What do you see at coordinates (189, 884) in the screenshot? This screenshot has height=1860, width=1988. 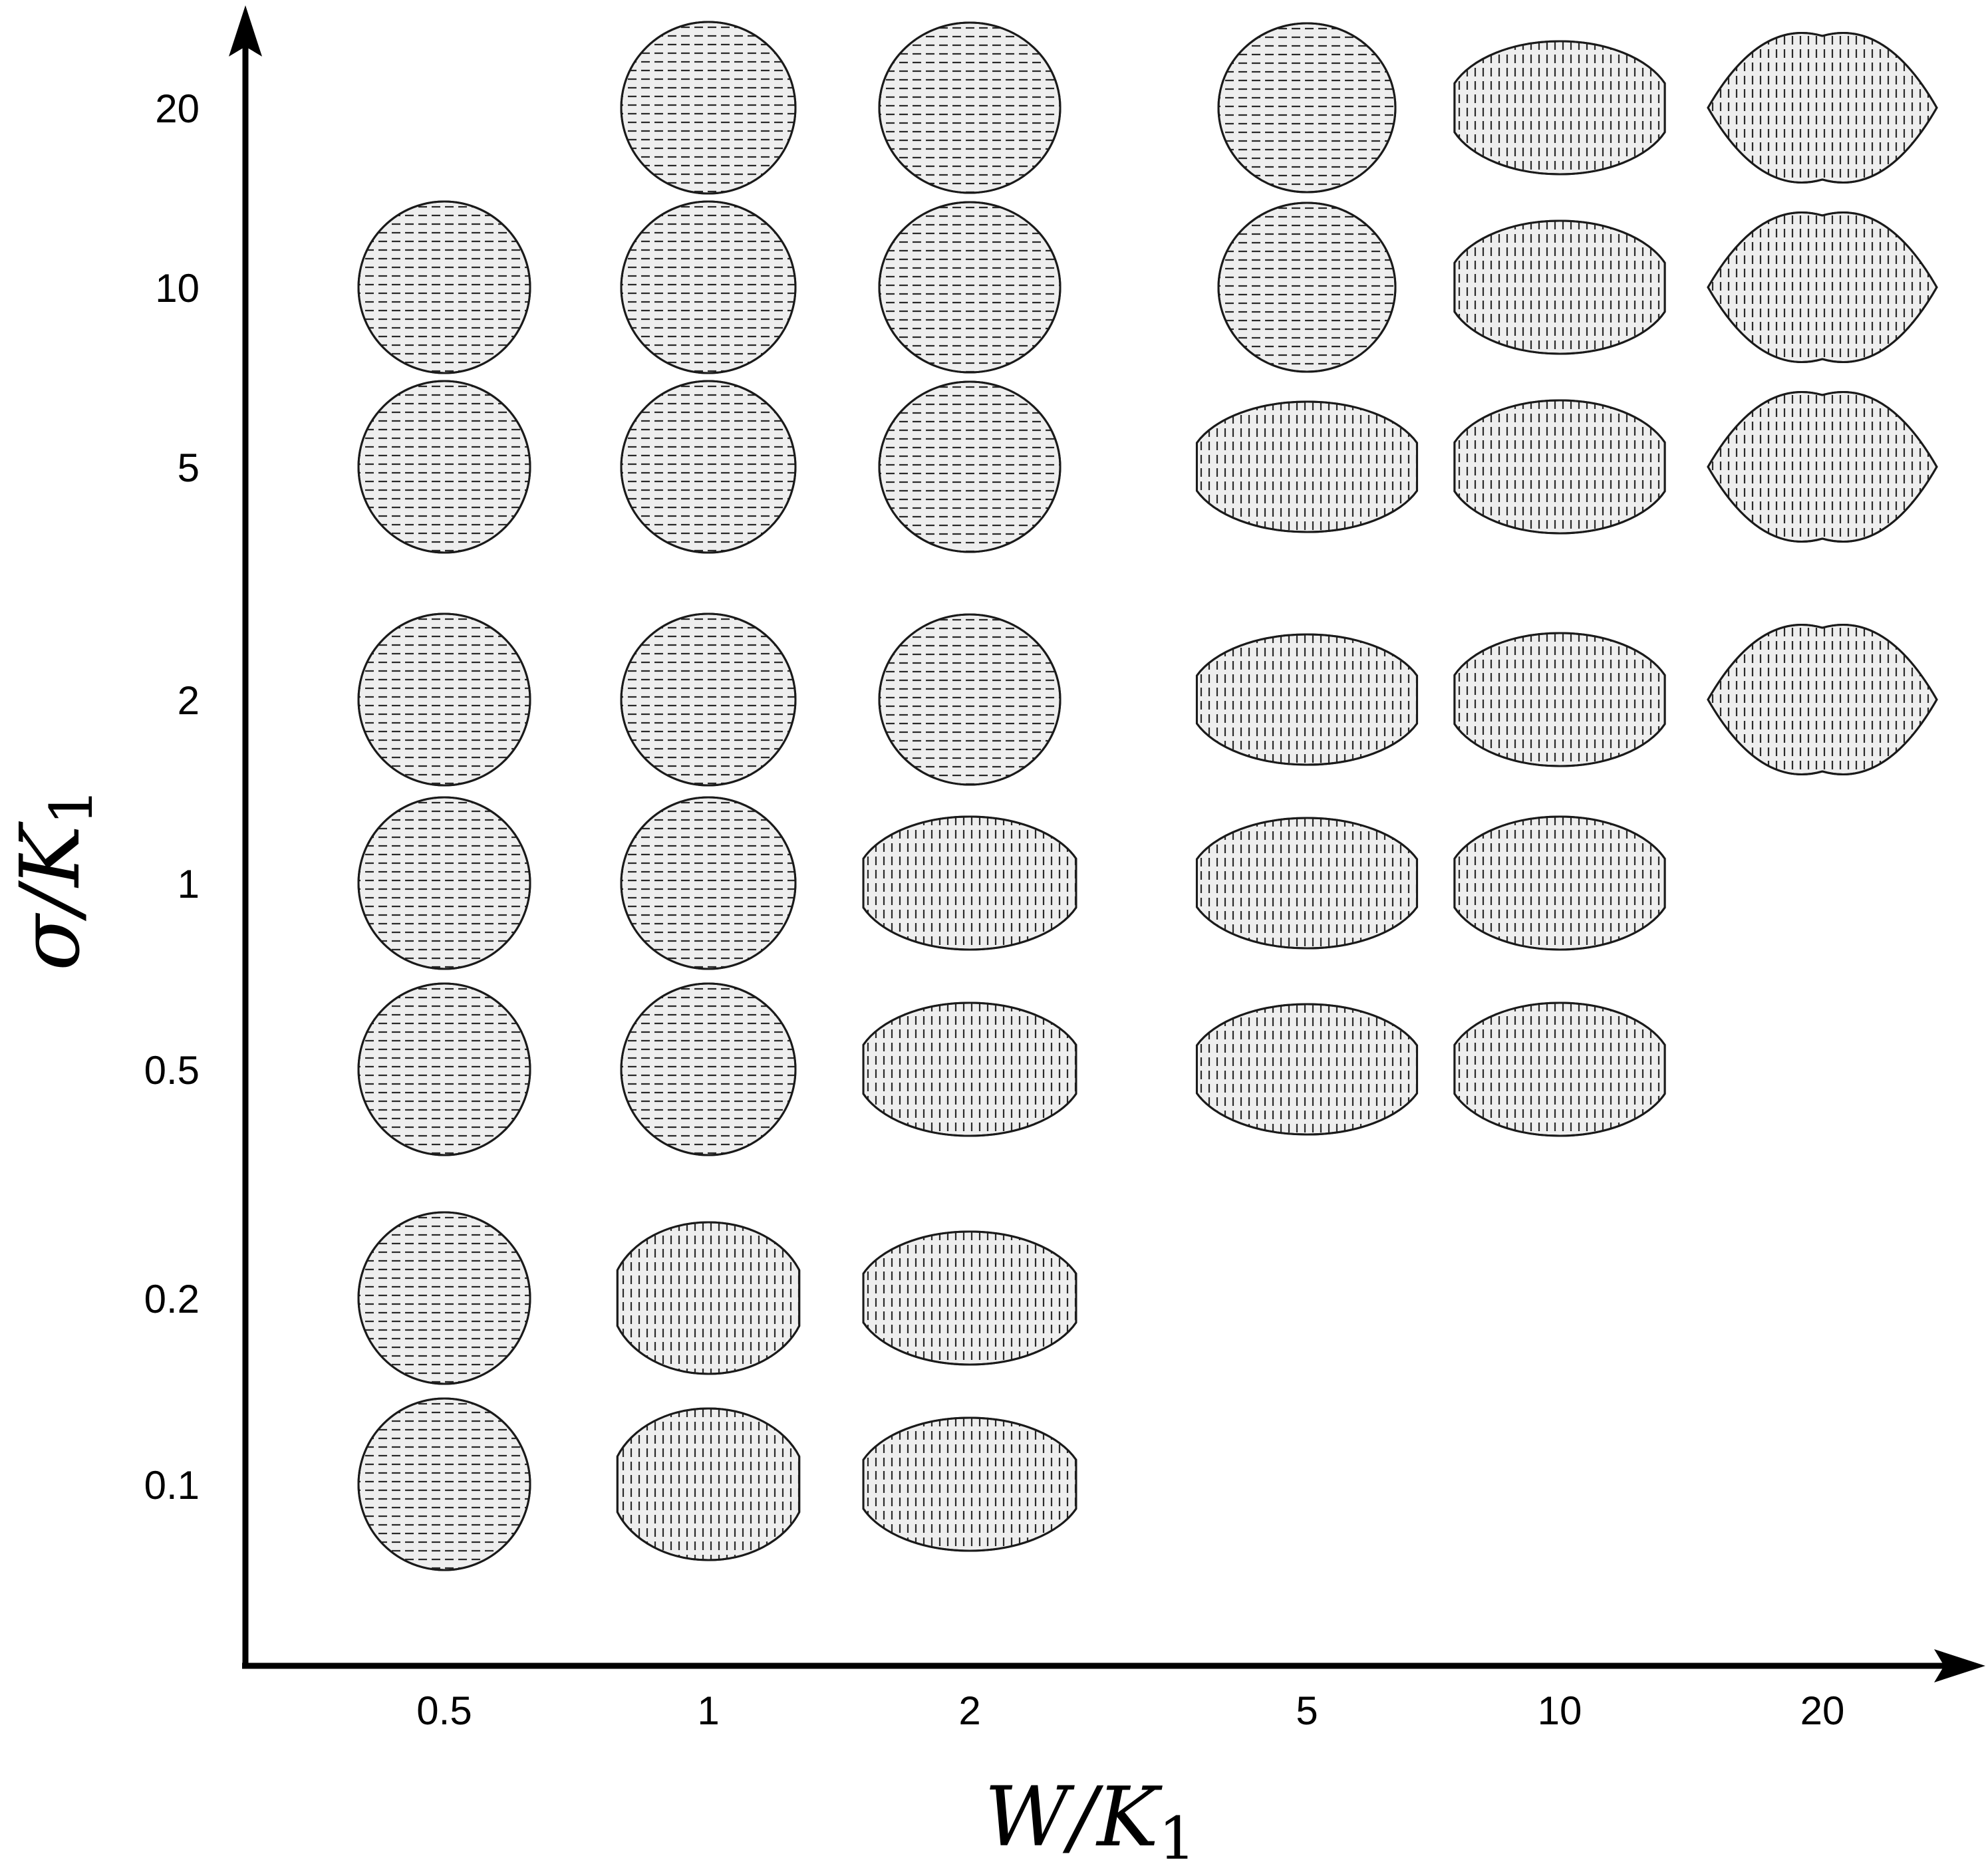 I see `y-tick-label: 1` at bounding box center [189, 884].